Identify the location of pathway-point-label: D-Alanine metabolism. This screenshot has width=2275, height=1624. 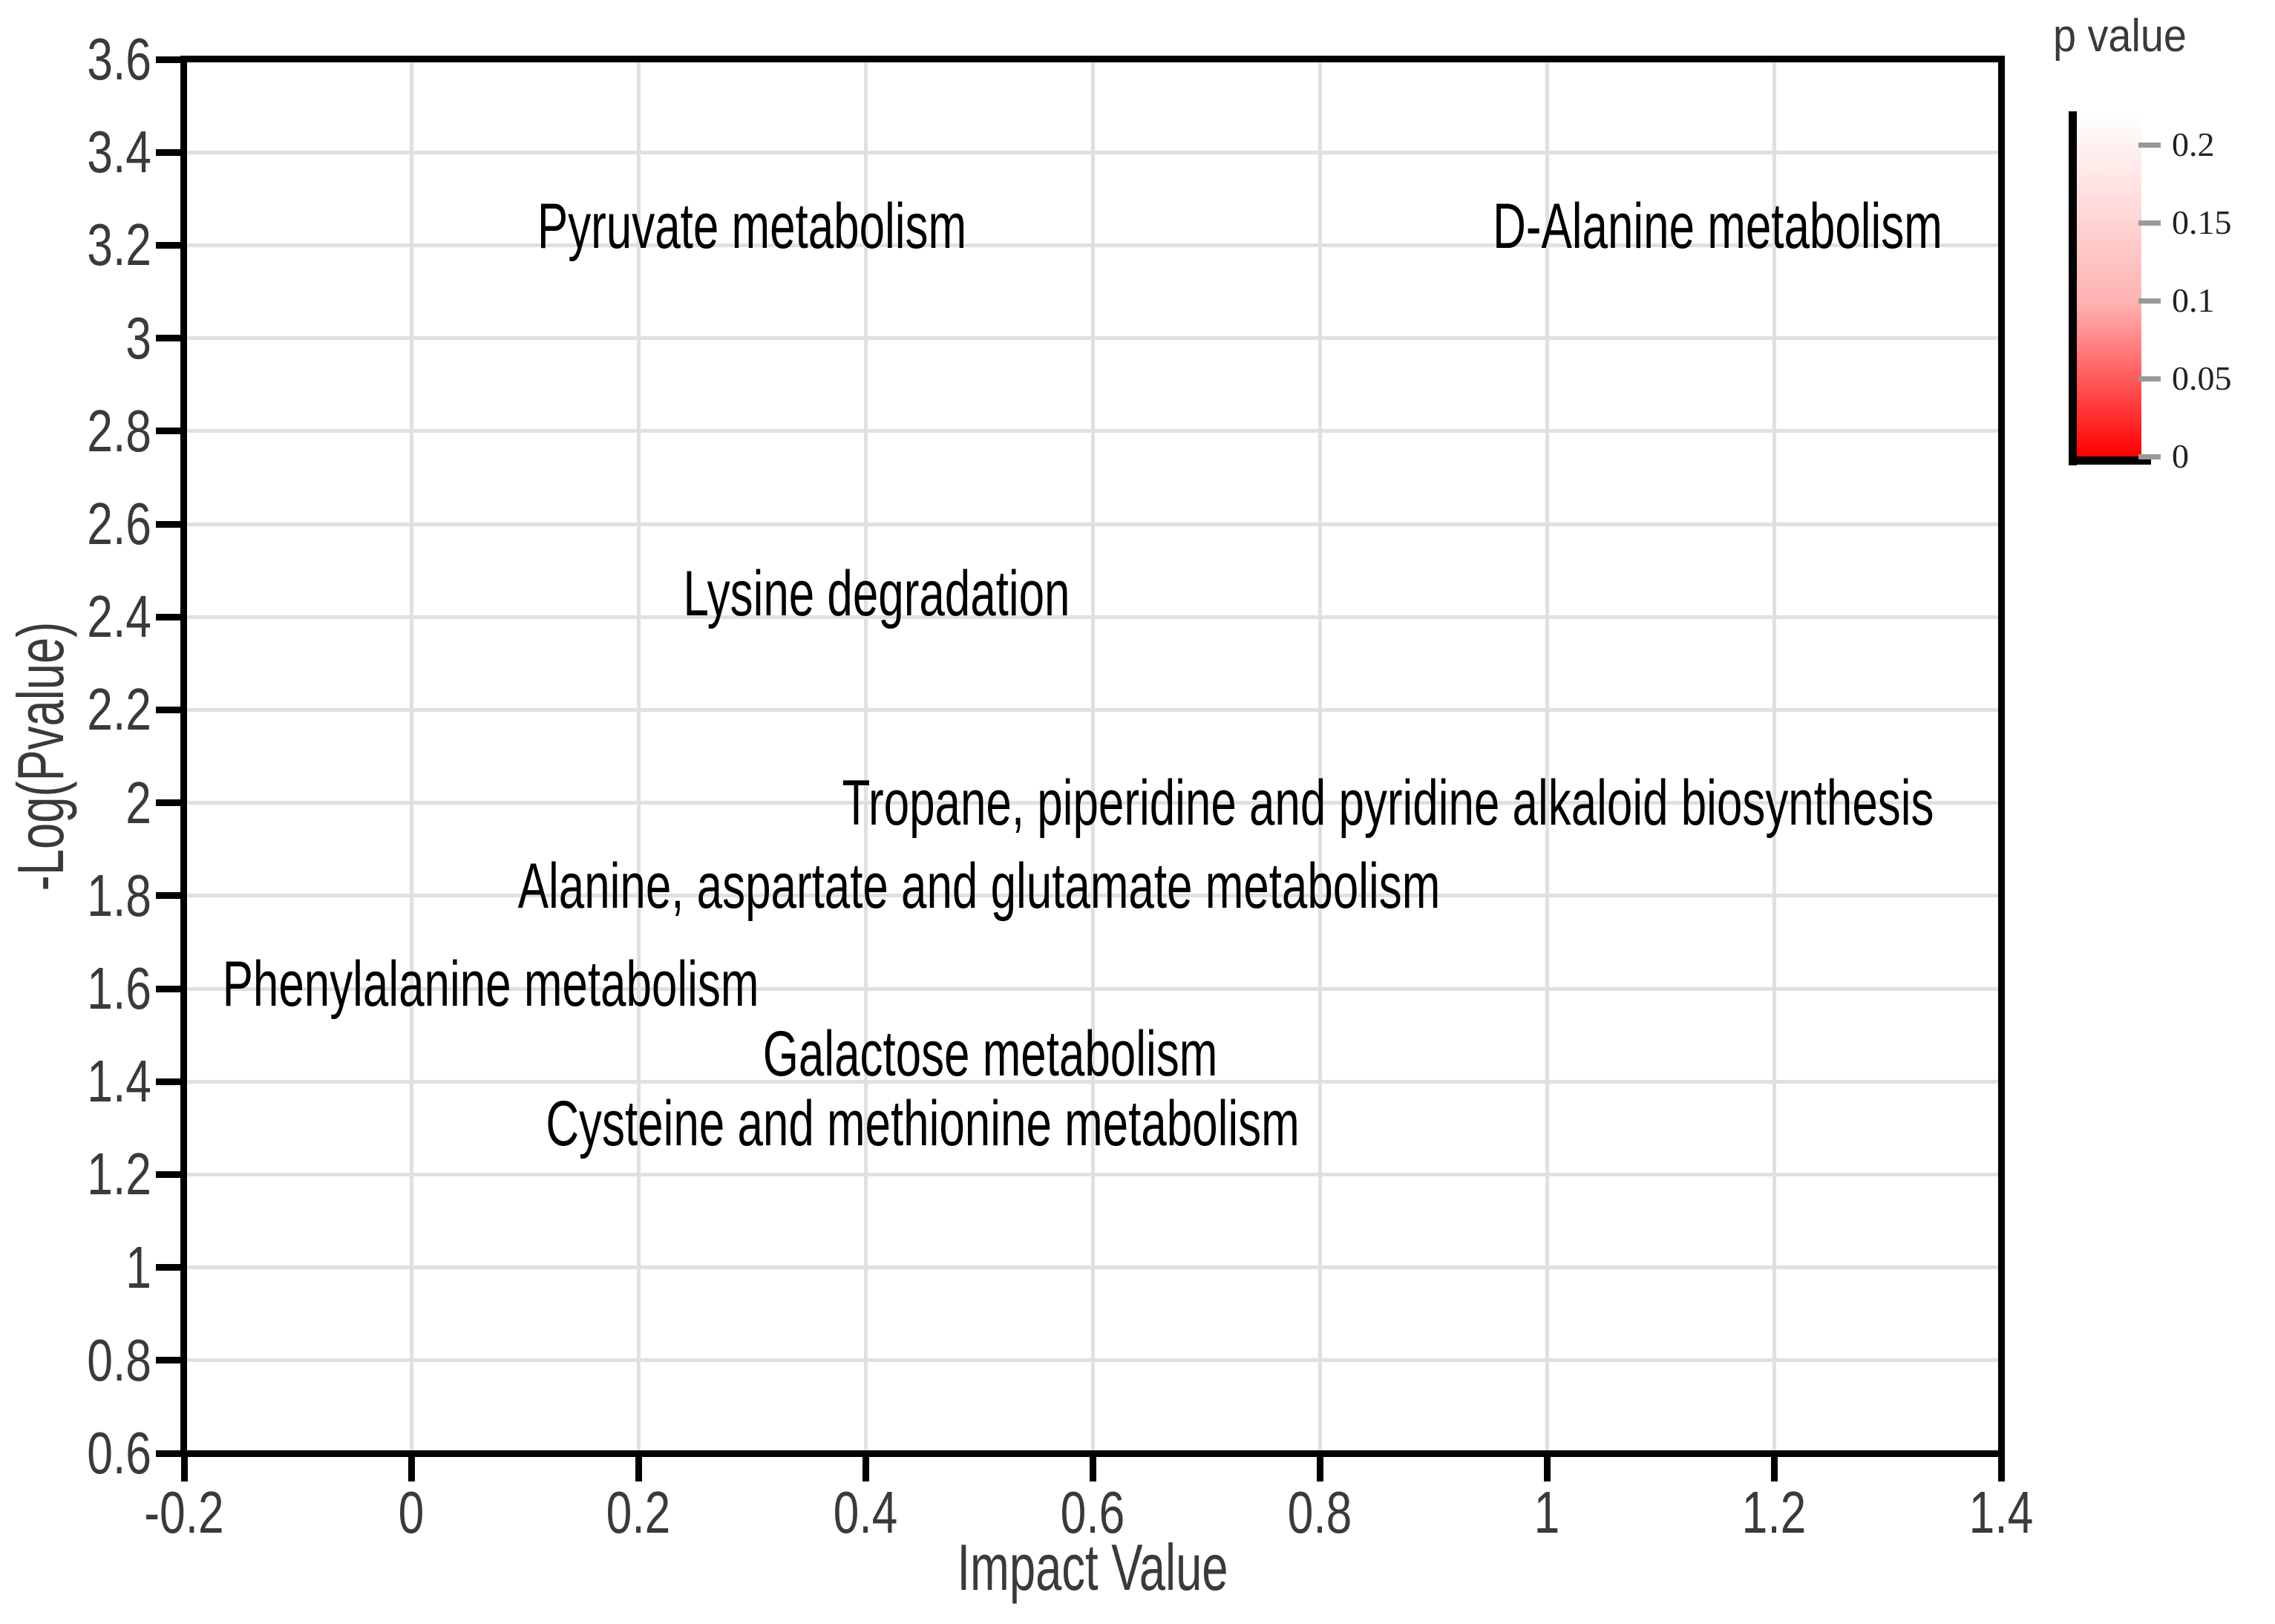
(1717, 227).